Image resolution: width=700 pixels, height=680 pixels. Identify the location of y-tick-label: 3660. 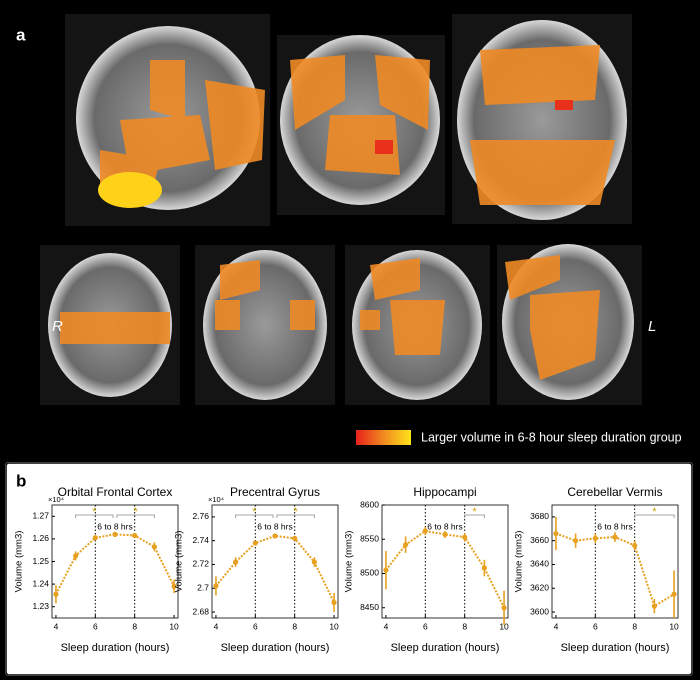
(539, 540).